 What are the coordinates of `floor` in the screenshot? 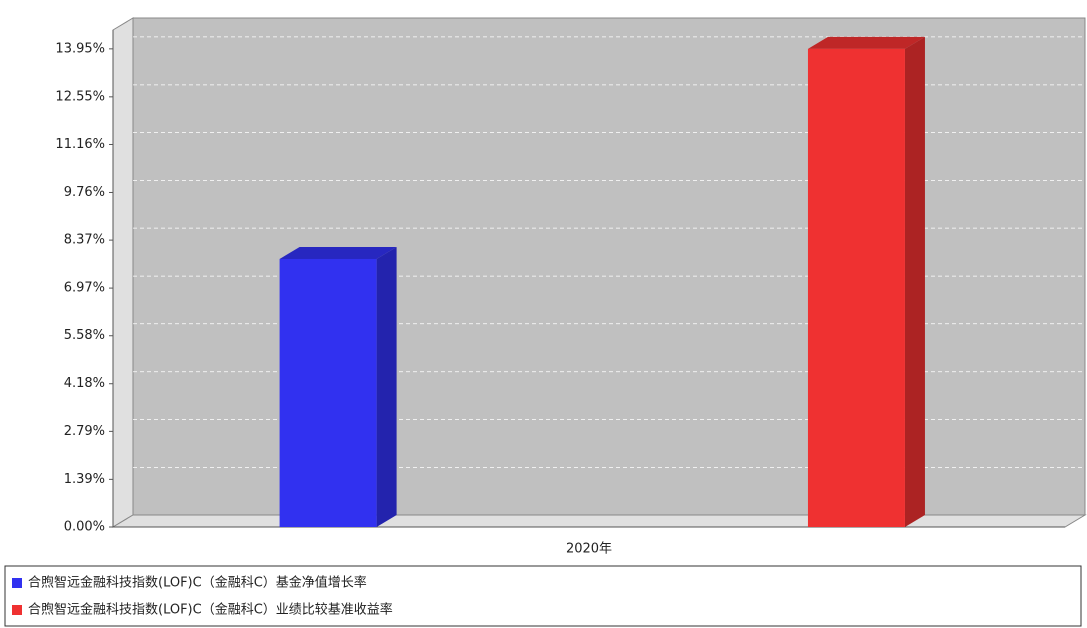 It's located at (599, 521).